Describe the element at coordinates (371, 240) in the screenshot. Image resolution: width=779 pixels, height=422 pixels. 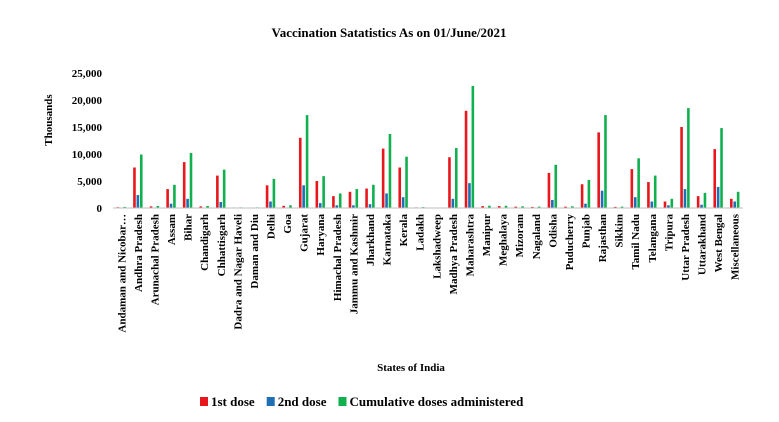
I see `category-label: Jharkhand` at that location.